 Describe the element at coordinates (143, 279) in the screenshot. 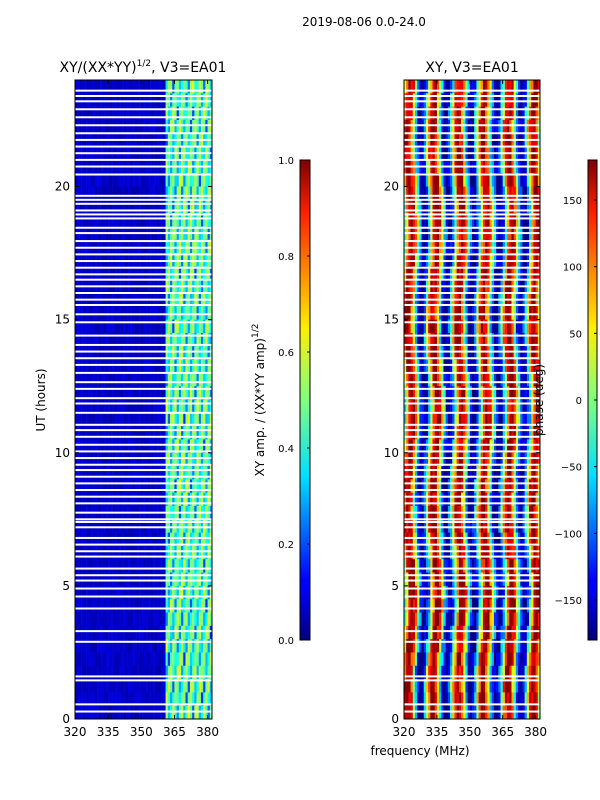

I see `data-gap` at that location.